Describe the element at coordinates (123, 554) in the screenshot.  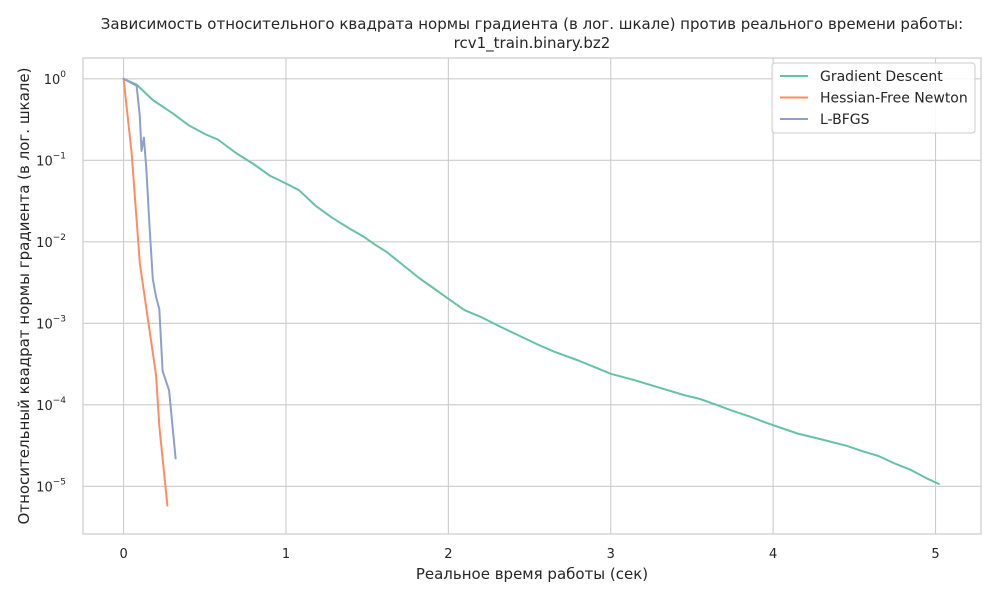
I see `x-tick-label: 0` at that location.